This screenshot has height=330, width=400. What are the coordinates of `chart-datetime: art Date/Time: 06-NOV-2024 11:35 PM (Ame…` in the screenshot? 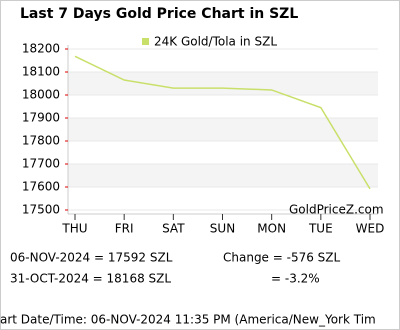 It's located at (188, 320).